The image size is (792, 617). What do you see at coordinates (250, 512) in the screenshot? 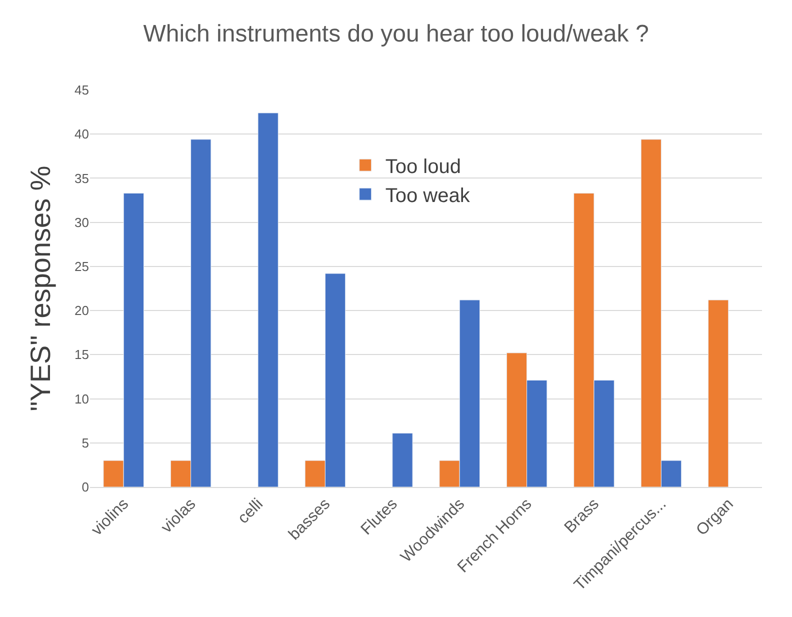
I see `x-tick-label: celli` at bounding box center [250, 512].